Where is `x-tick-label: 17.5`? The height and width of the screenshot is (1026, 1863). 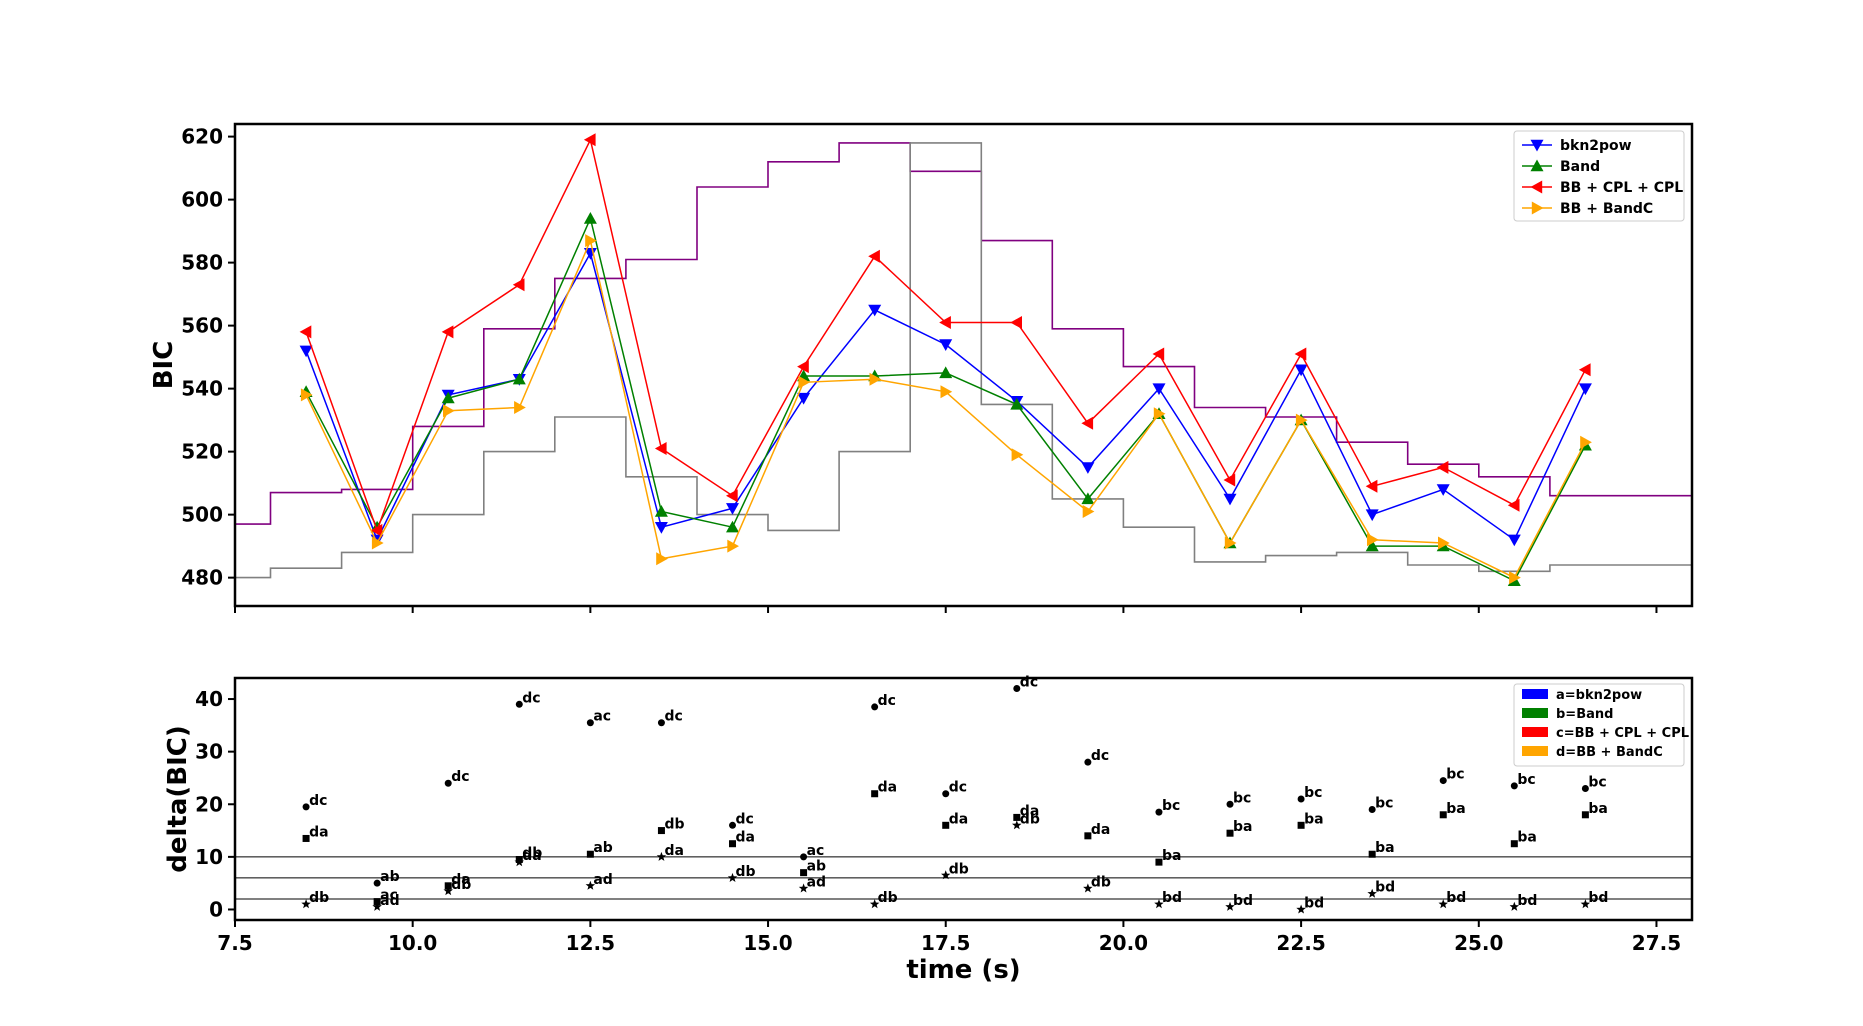 x-tick-label: 17.5 is located at coordinates (945, 943).